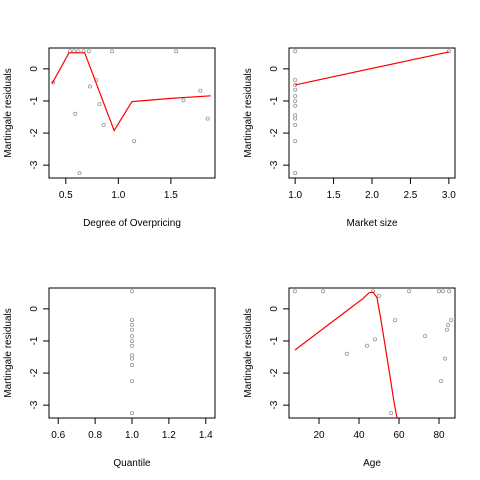 This screenshot has width=480, height=480. What do you see at coordinates (169, 435) in the screenshot?
I see `x-tick-label: 1.2` at bounding box center [169, 435].